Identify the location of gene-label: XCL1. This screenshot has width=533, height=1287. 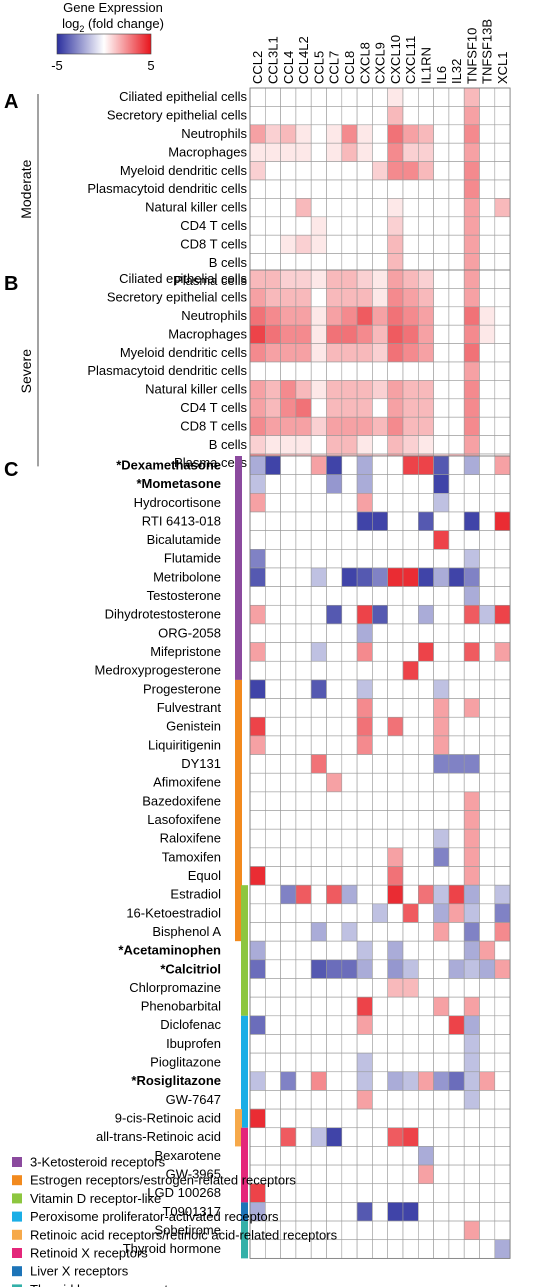
(502, 67).